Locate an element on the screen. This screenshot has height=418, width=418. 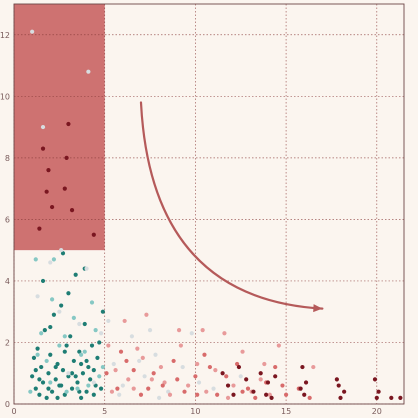
y-tick-label: 12 is located at coordinates (5, 35).